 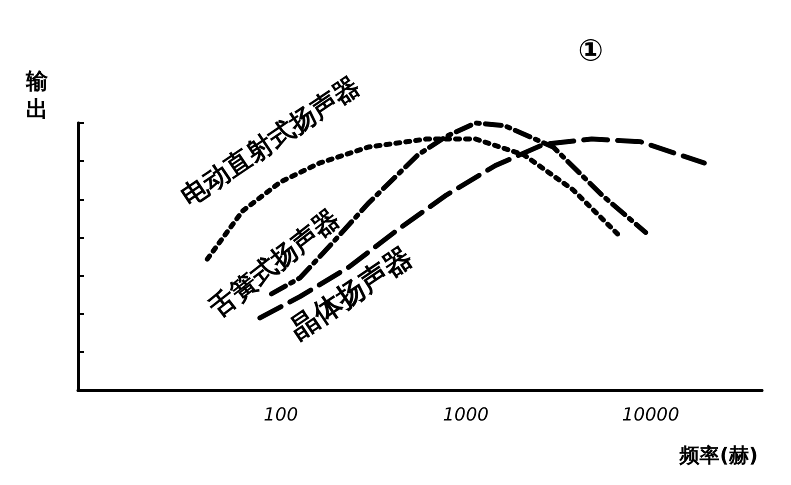 What do you see at coordinates (37, 96) in the screenshot?
I see `y-axis-title: 输出` at bounding box center [37, 96].